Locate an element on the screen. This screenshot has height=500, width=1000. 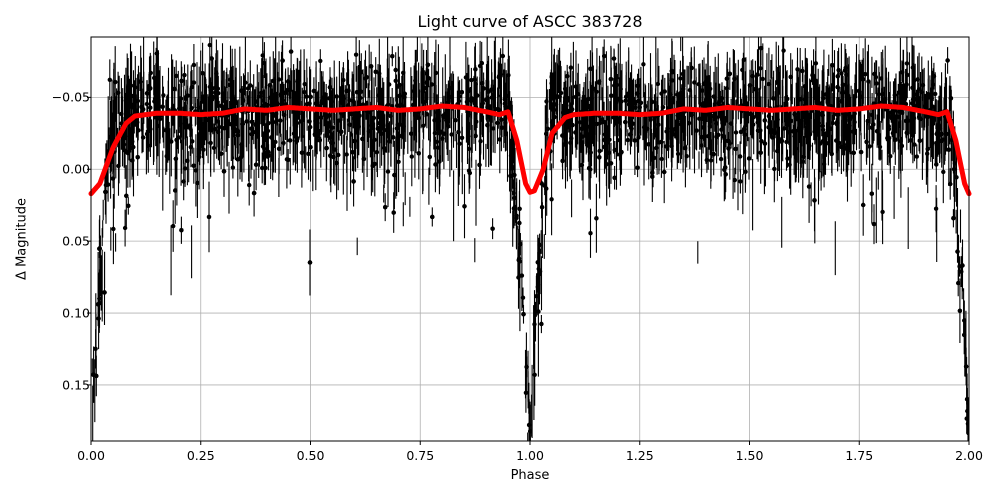
x-tick-label: 1.25 is located at coordinates (639, 455).